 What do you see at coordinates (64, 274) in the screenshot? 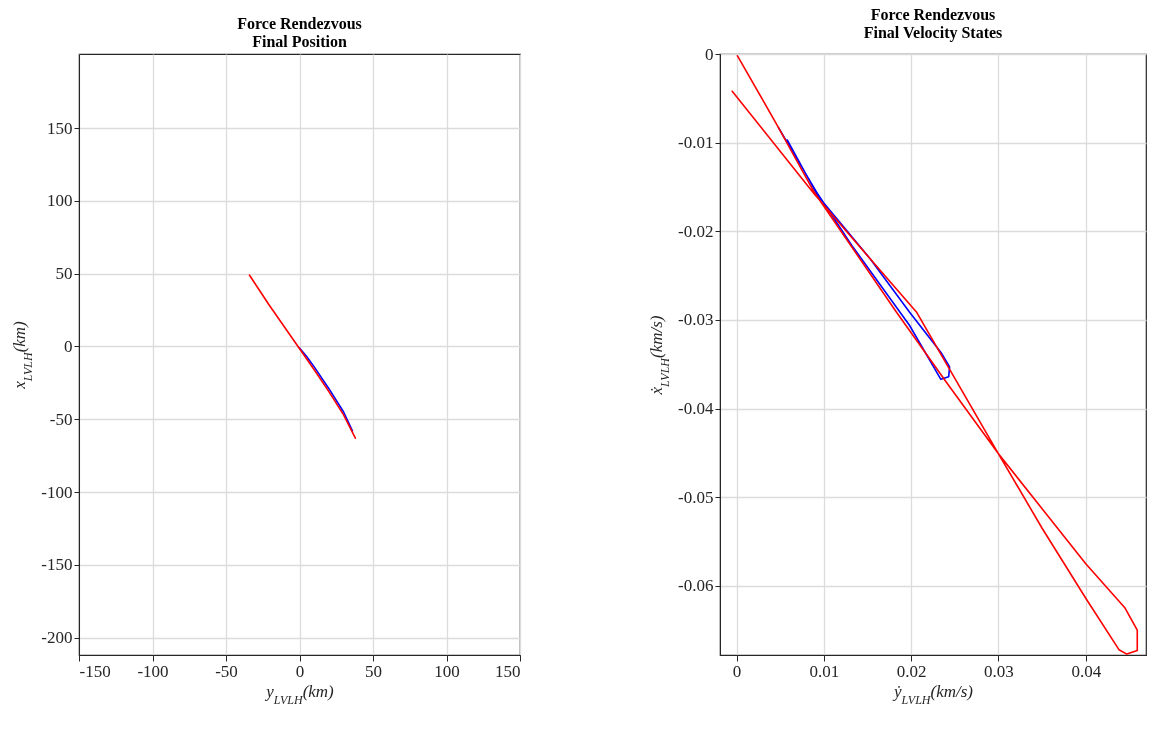
I see `y-tick-label: 50` at bounding box center [64, 274].